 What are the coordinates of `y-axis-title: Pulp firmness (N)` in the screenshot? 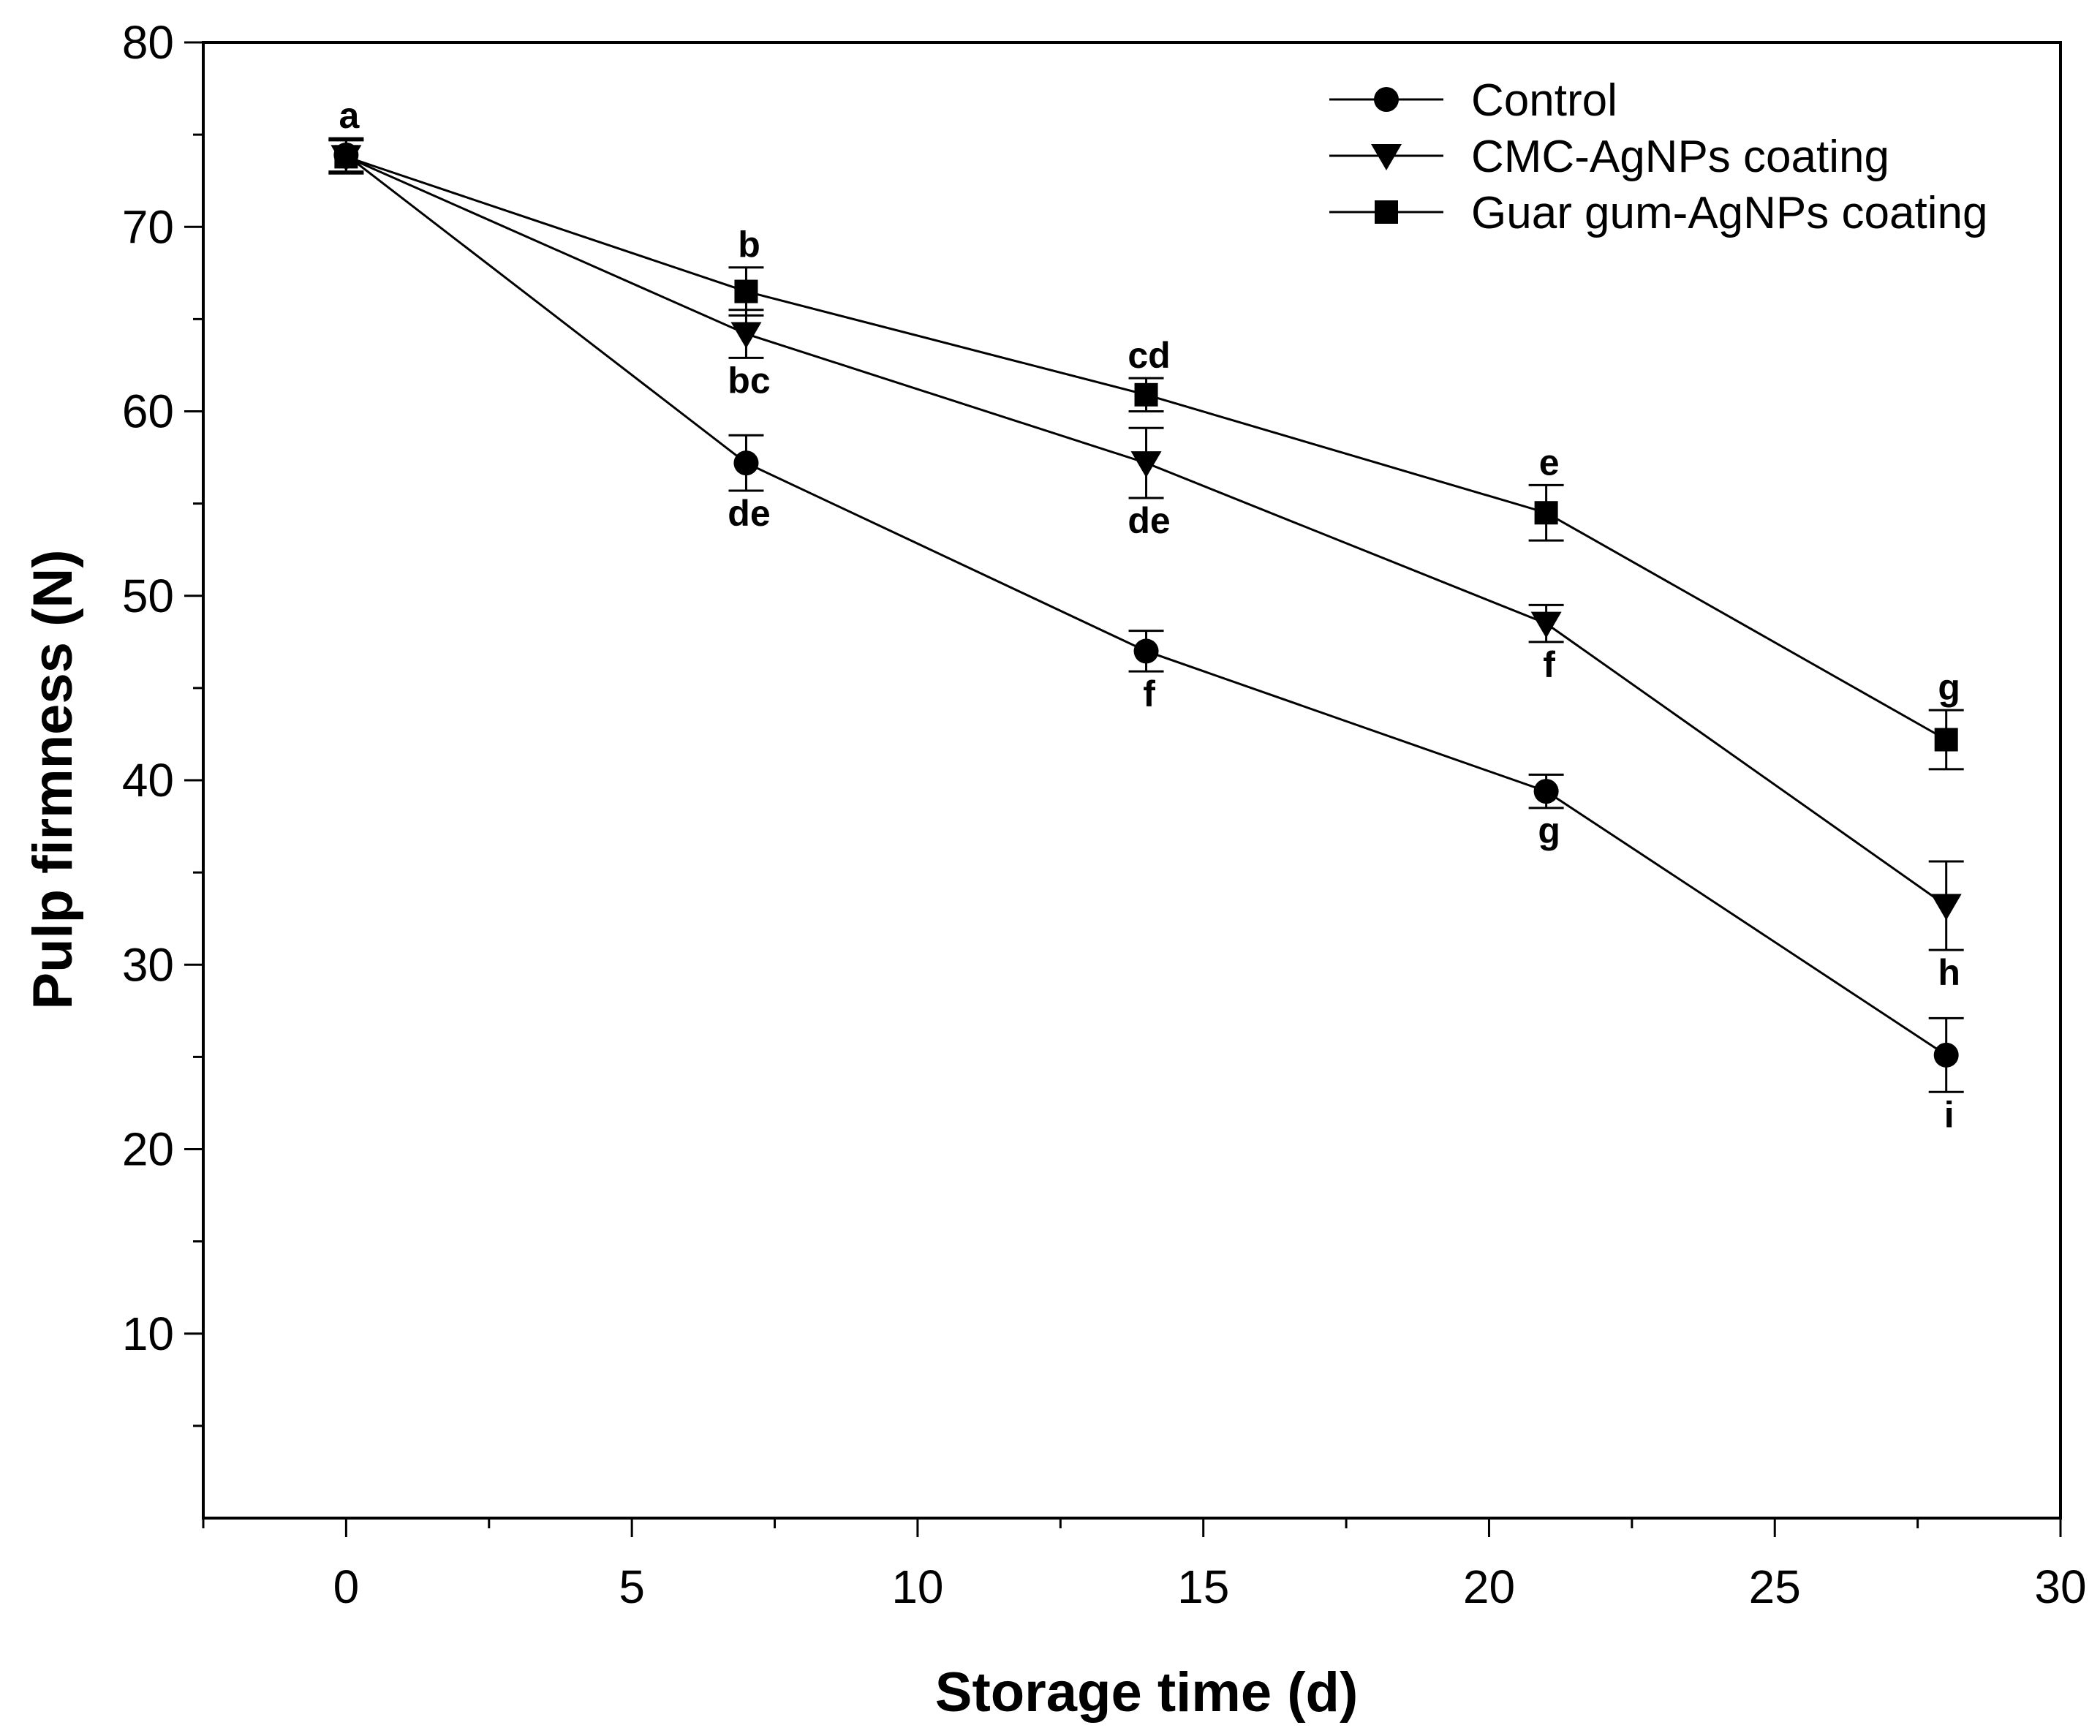 It's located at (53, 779).